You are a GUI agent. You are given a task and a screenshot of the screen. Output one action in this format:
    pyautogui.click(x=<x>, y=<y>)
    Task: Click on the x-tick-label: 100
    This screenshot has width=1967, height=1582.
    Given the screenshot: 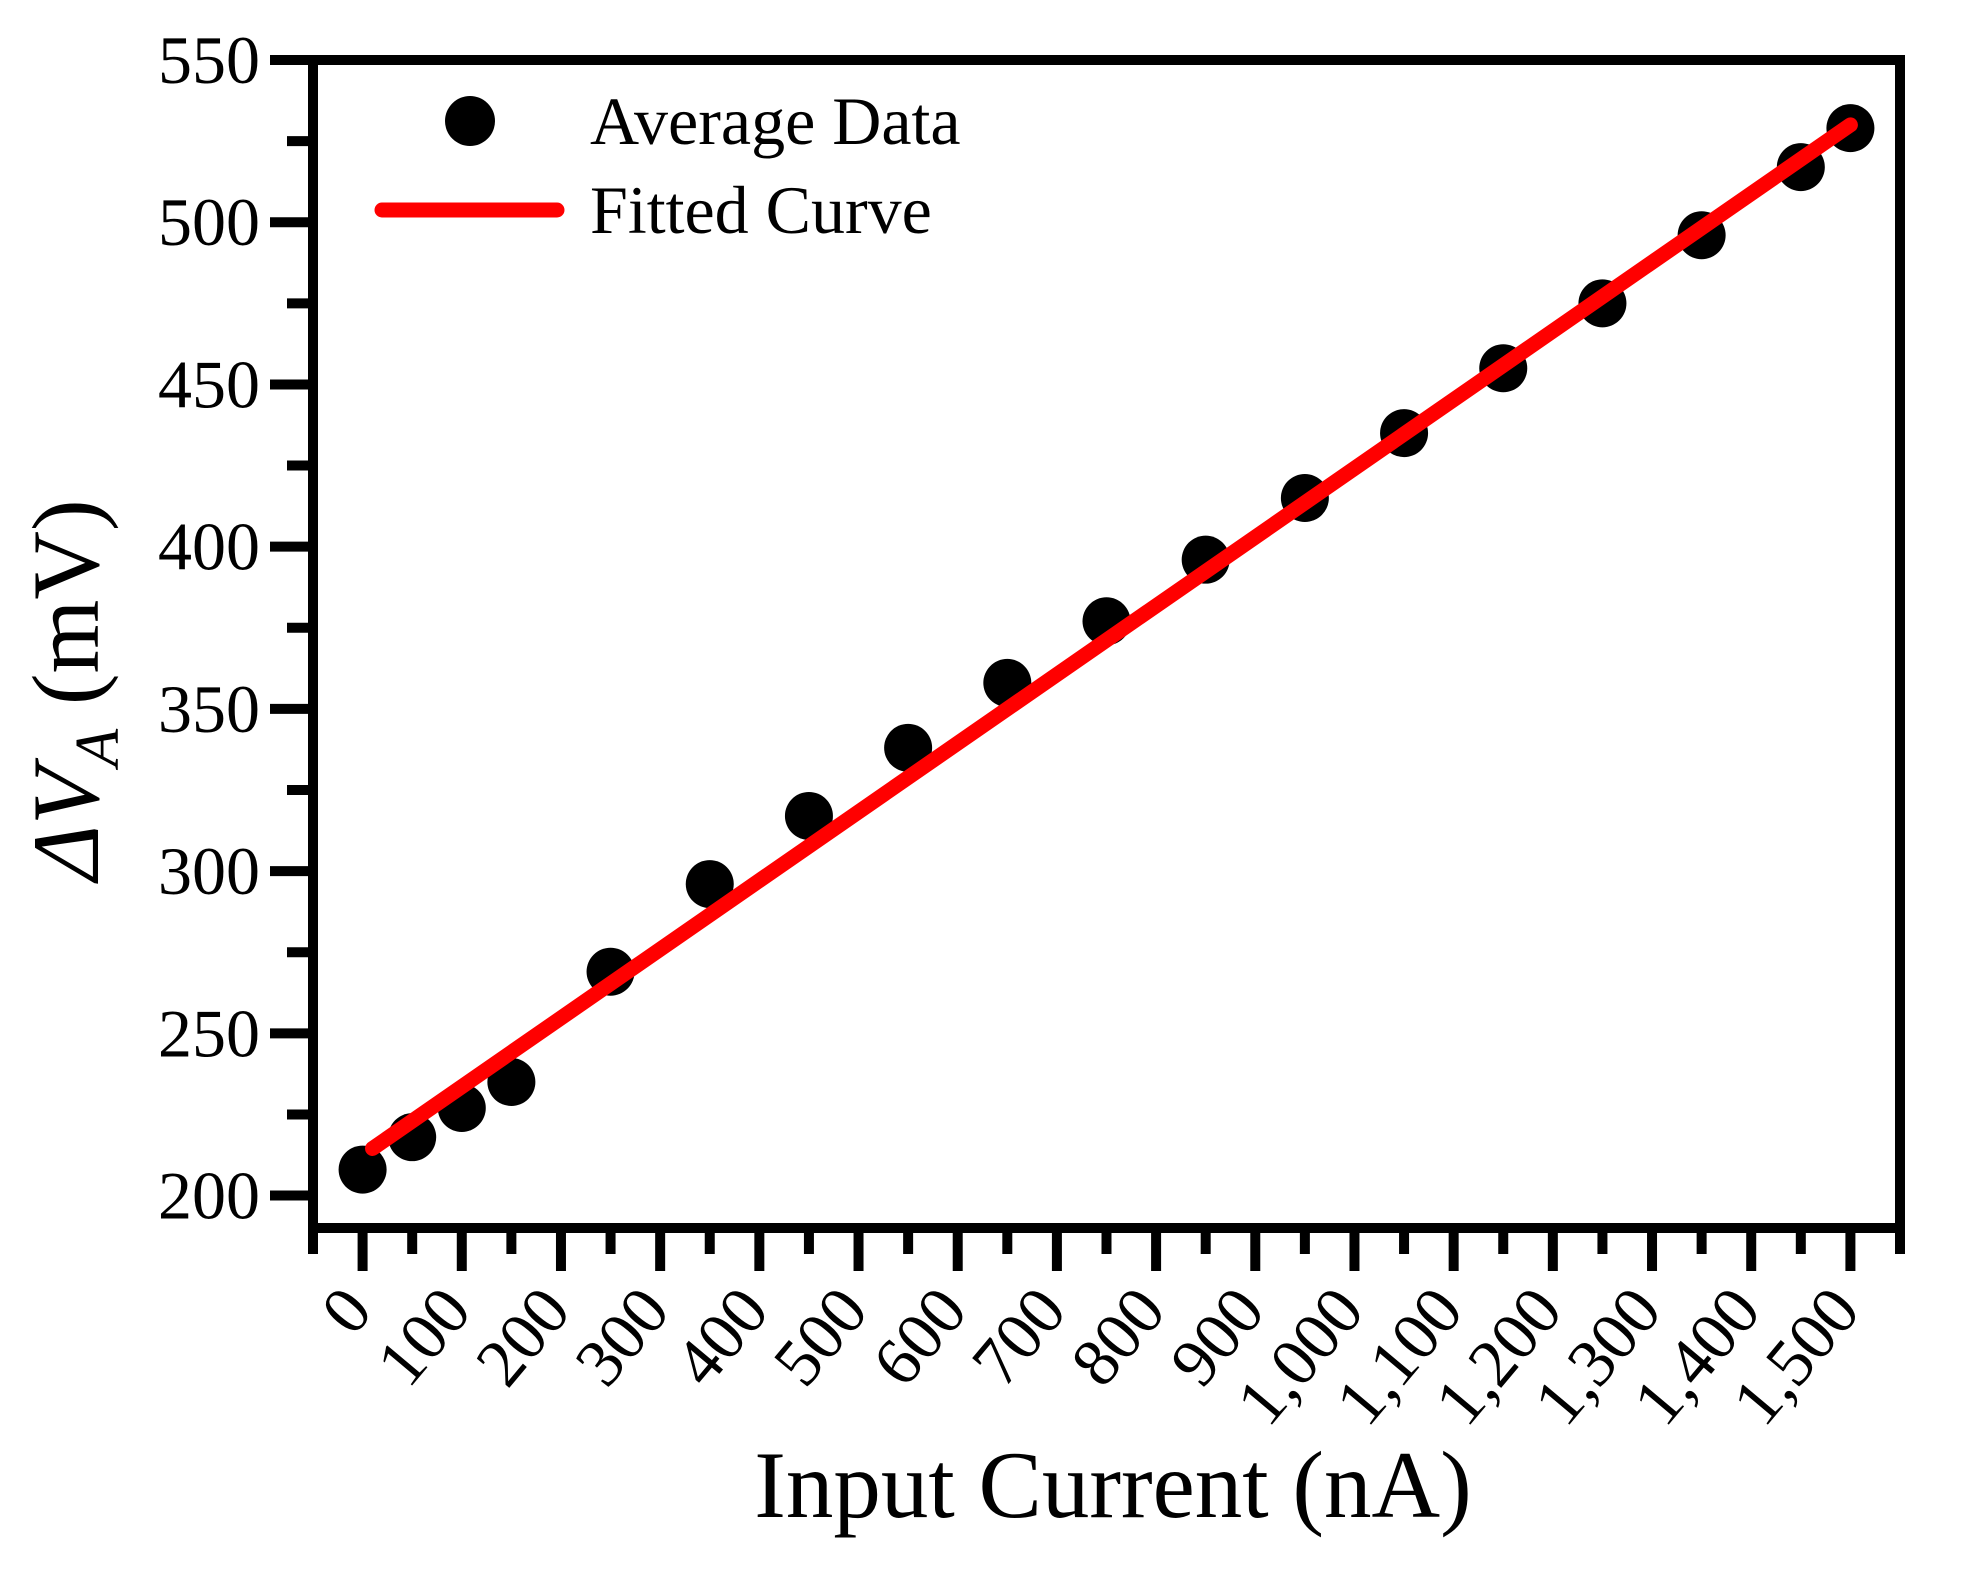 What is the action you would take?
    pyautogui.click(x=423, y=1336)
    